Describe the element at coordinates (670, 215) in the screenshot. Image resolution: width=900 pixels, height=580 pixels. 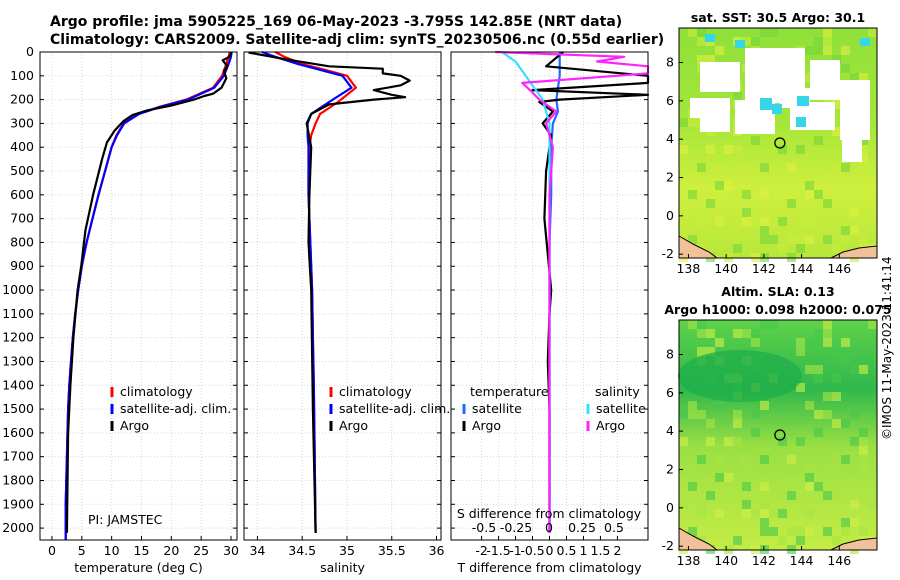
I see `map-lat-label: 0` at that location.